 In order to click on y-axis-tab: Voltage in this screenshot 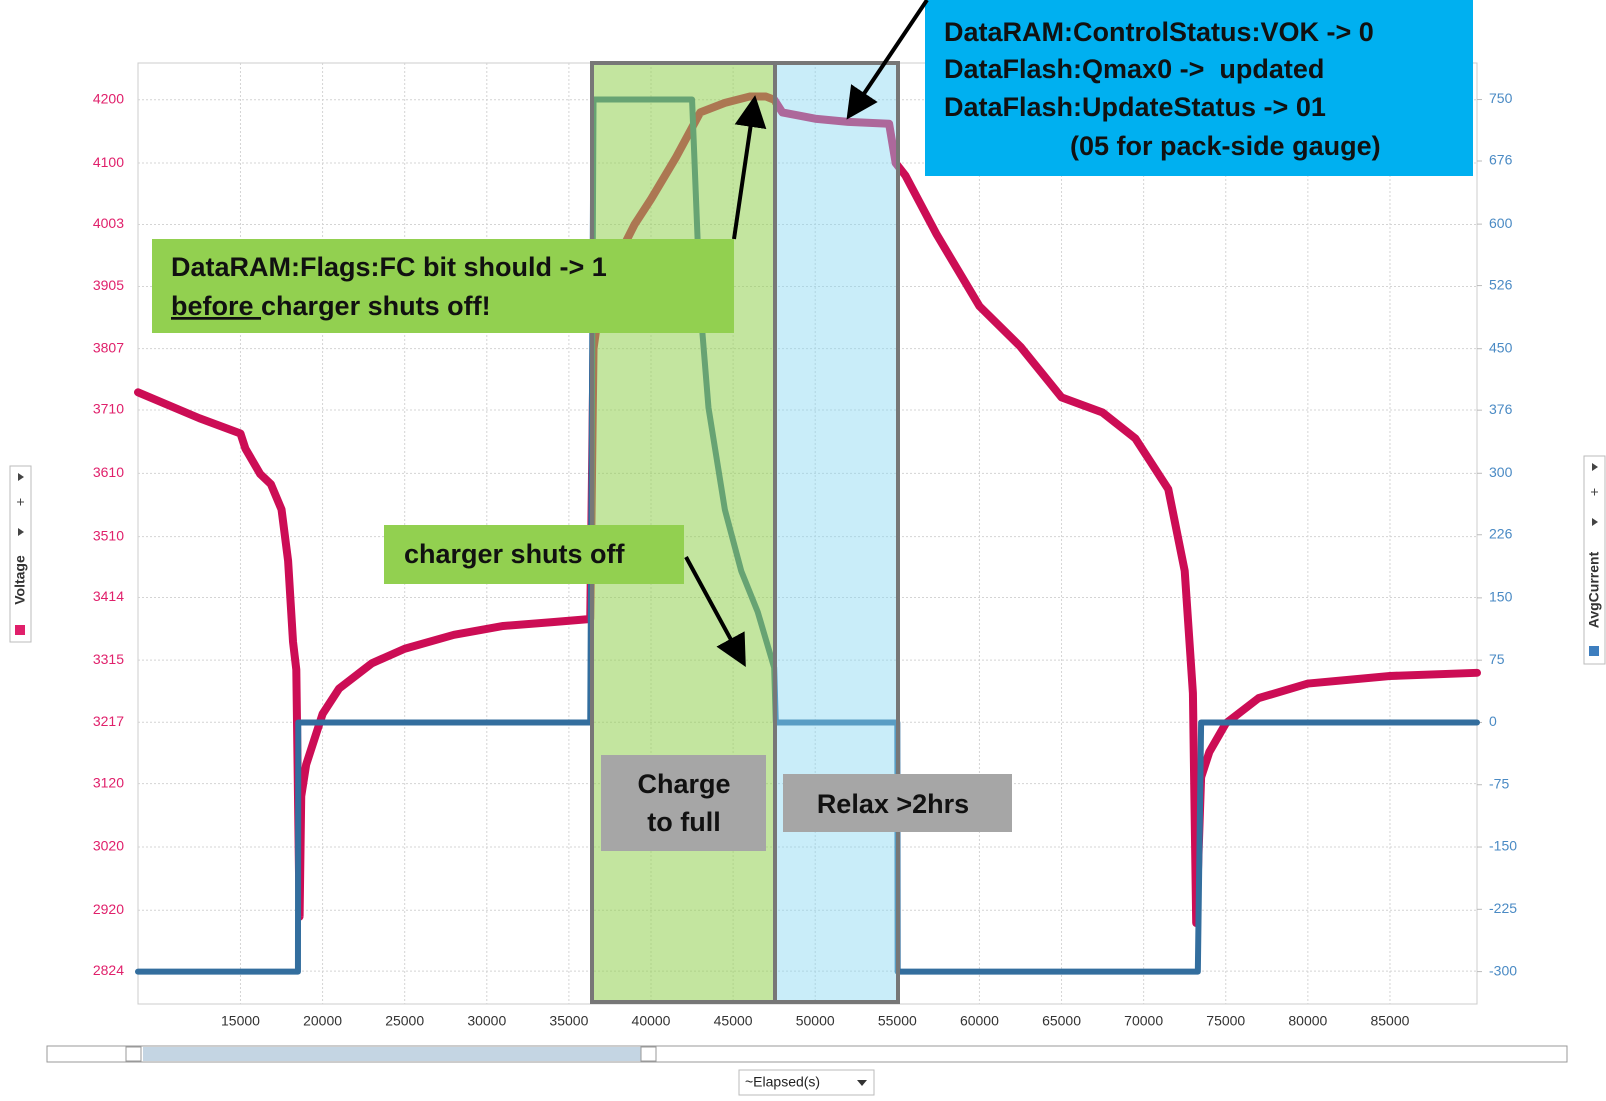, I will do `click(20, 554)`.